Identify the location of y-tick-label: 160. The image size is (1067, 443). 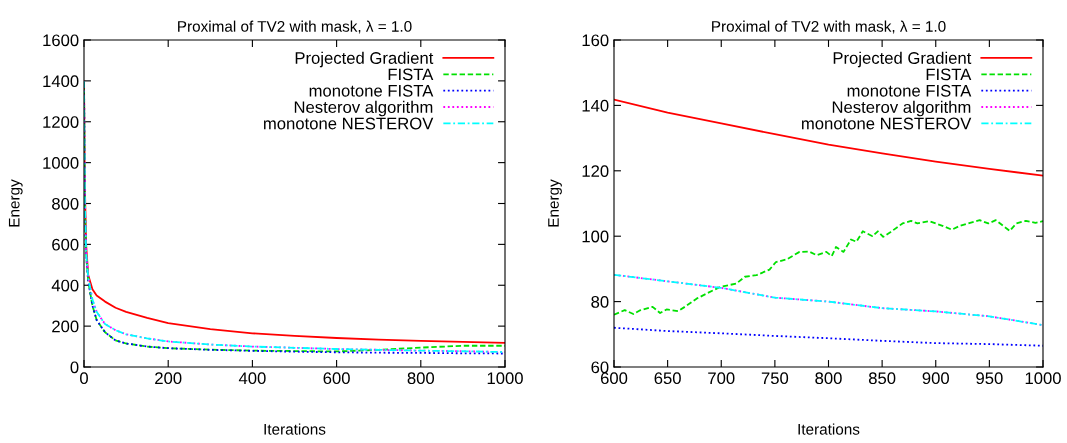
(595, 40).